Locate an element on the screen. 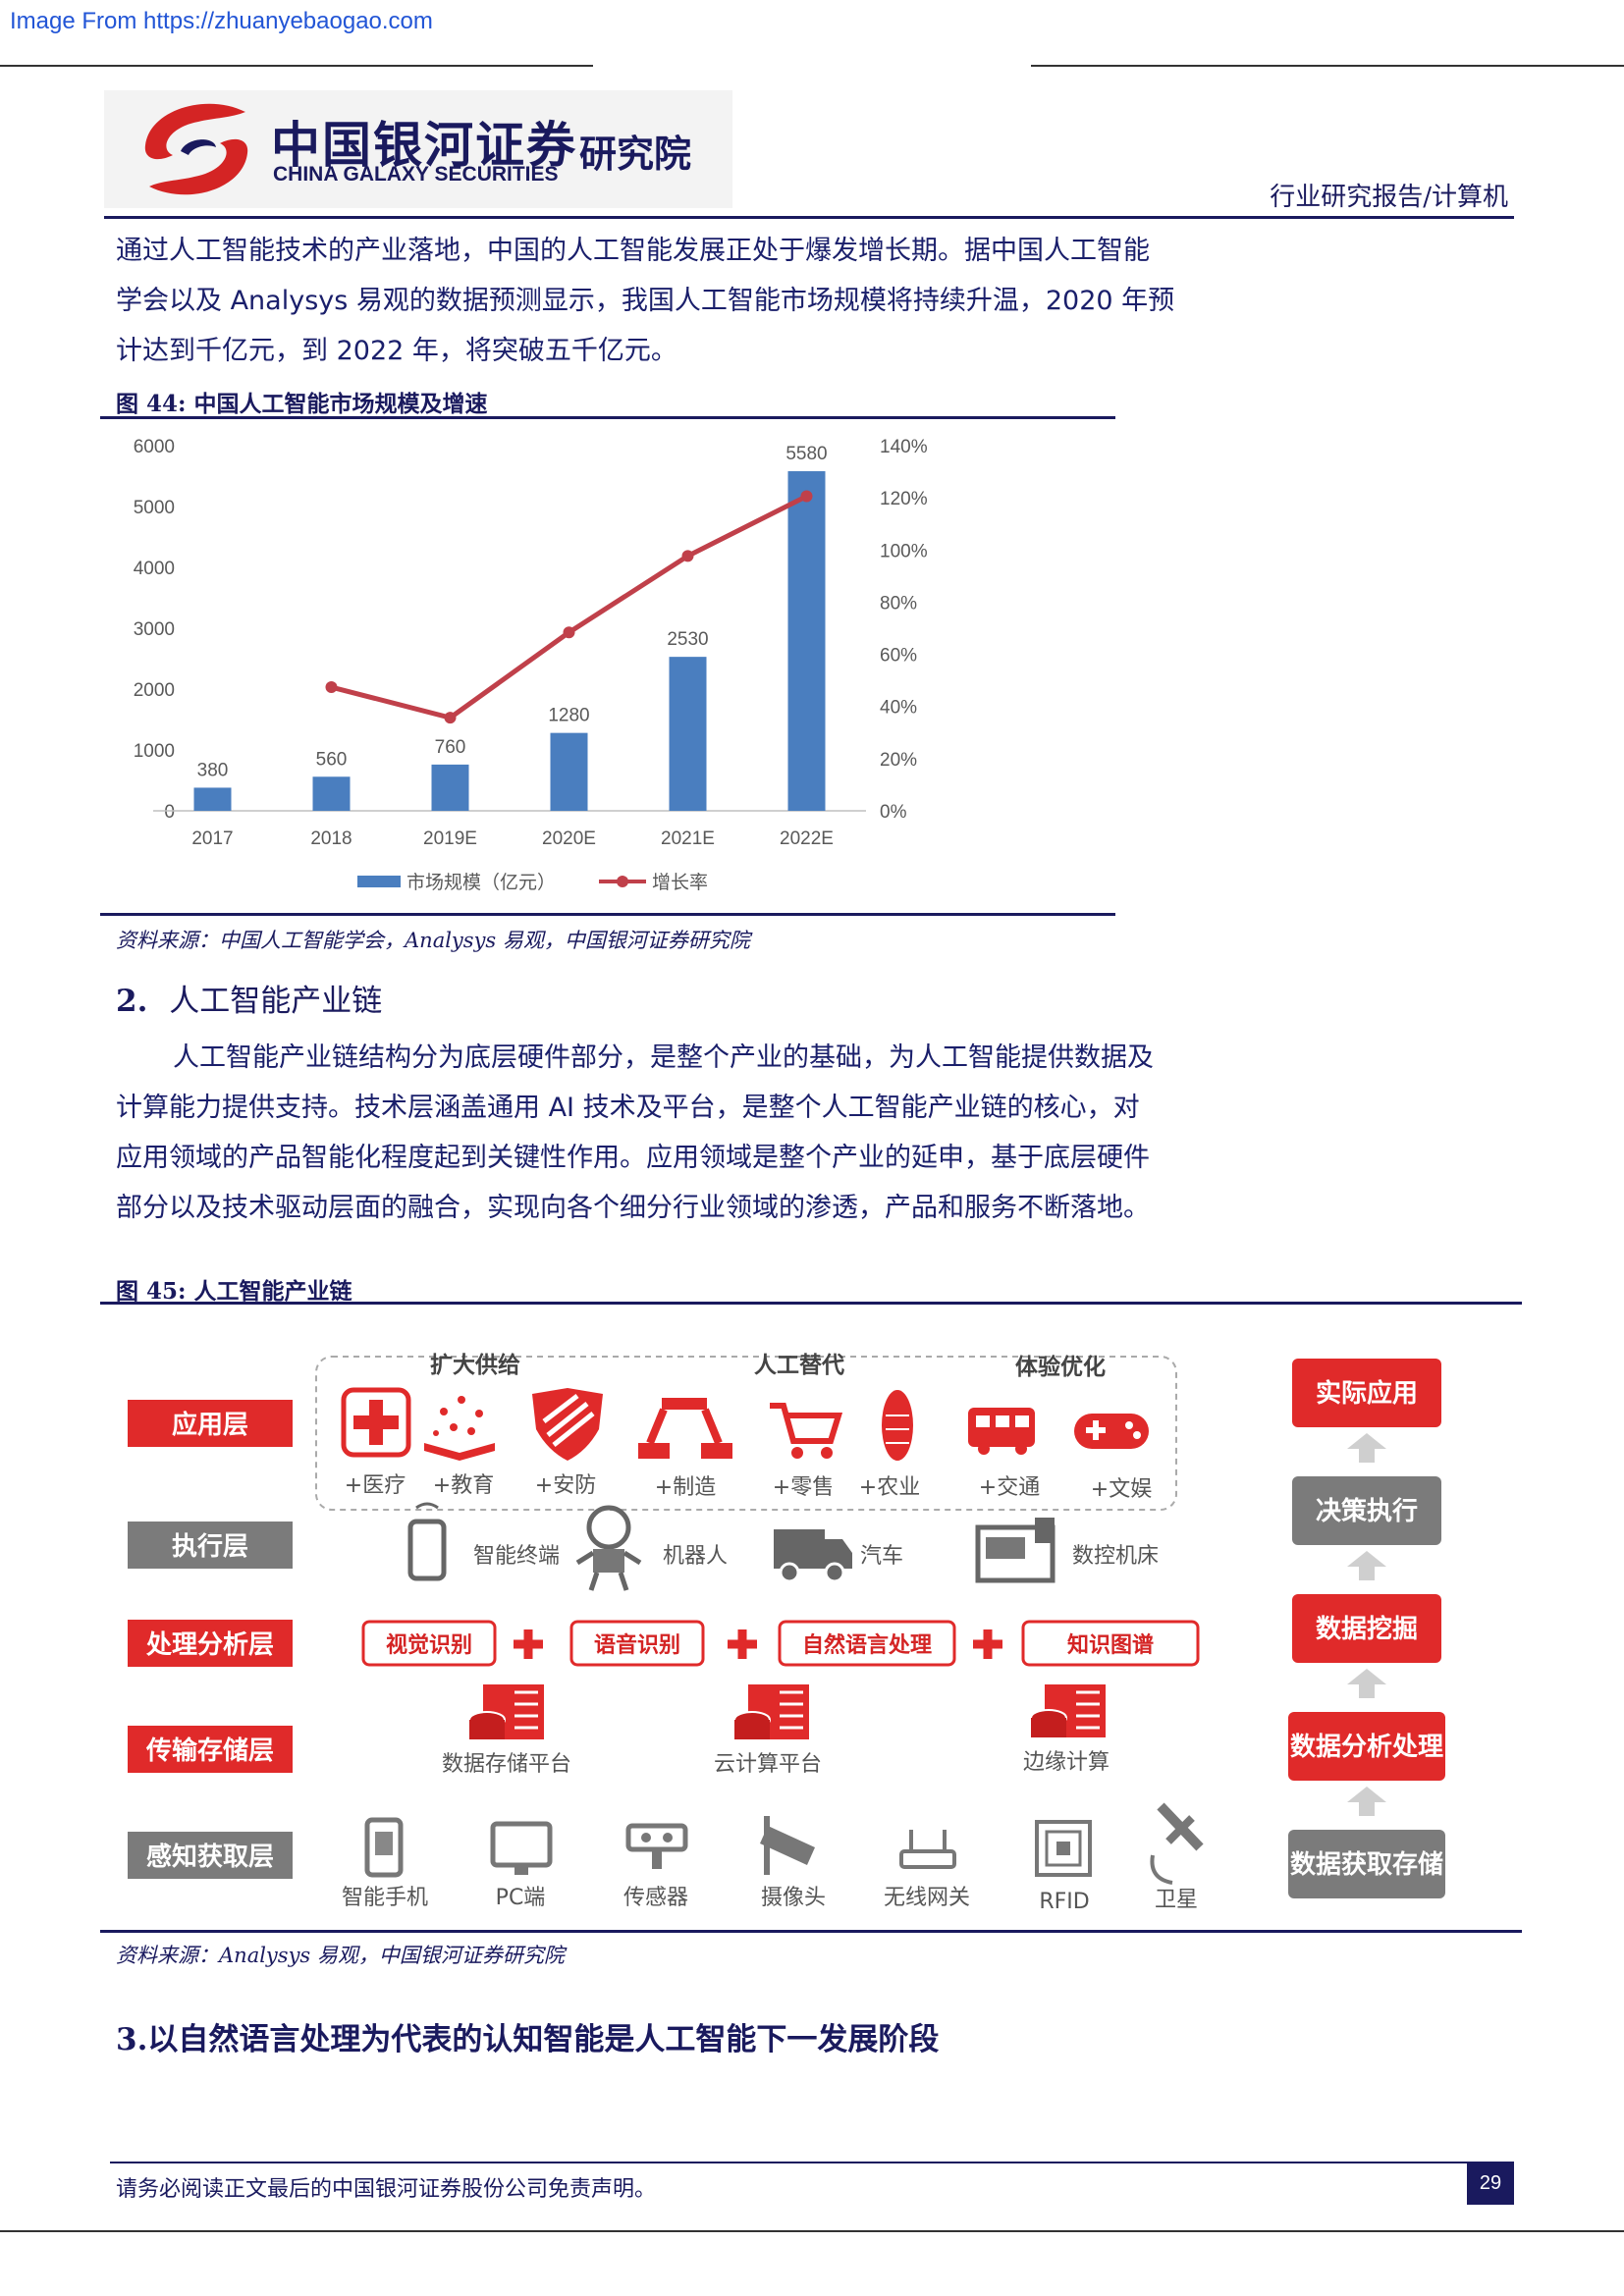 This screenshot has height=2296, width=1624. agriculture-corn-icon is located at coordinates (897, 1425).